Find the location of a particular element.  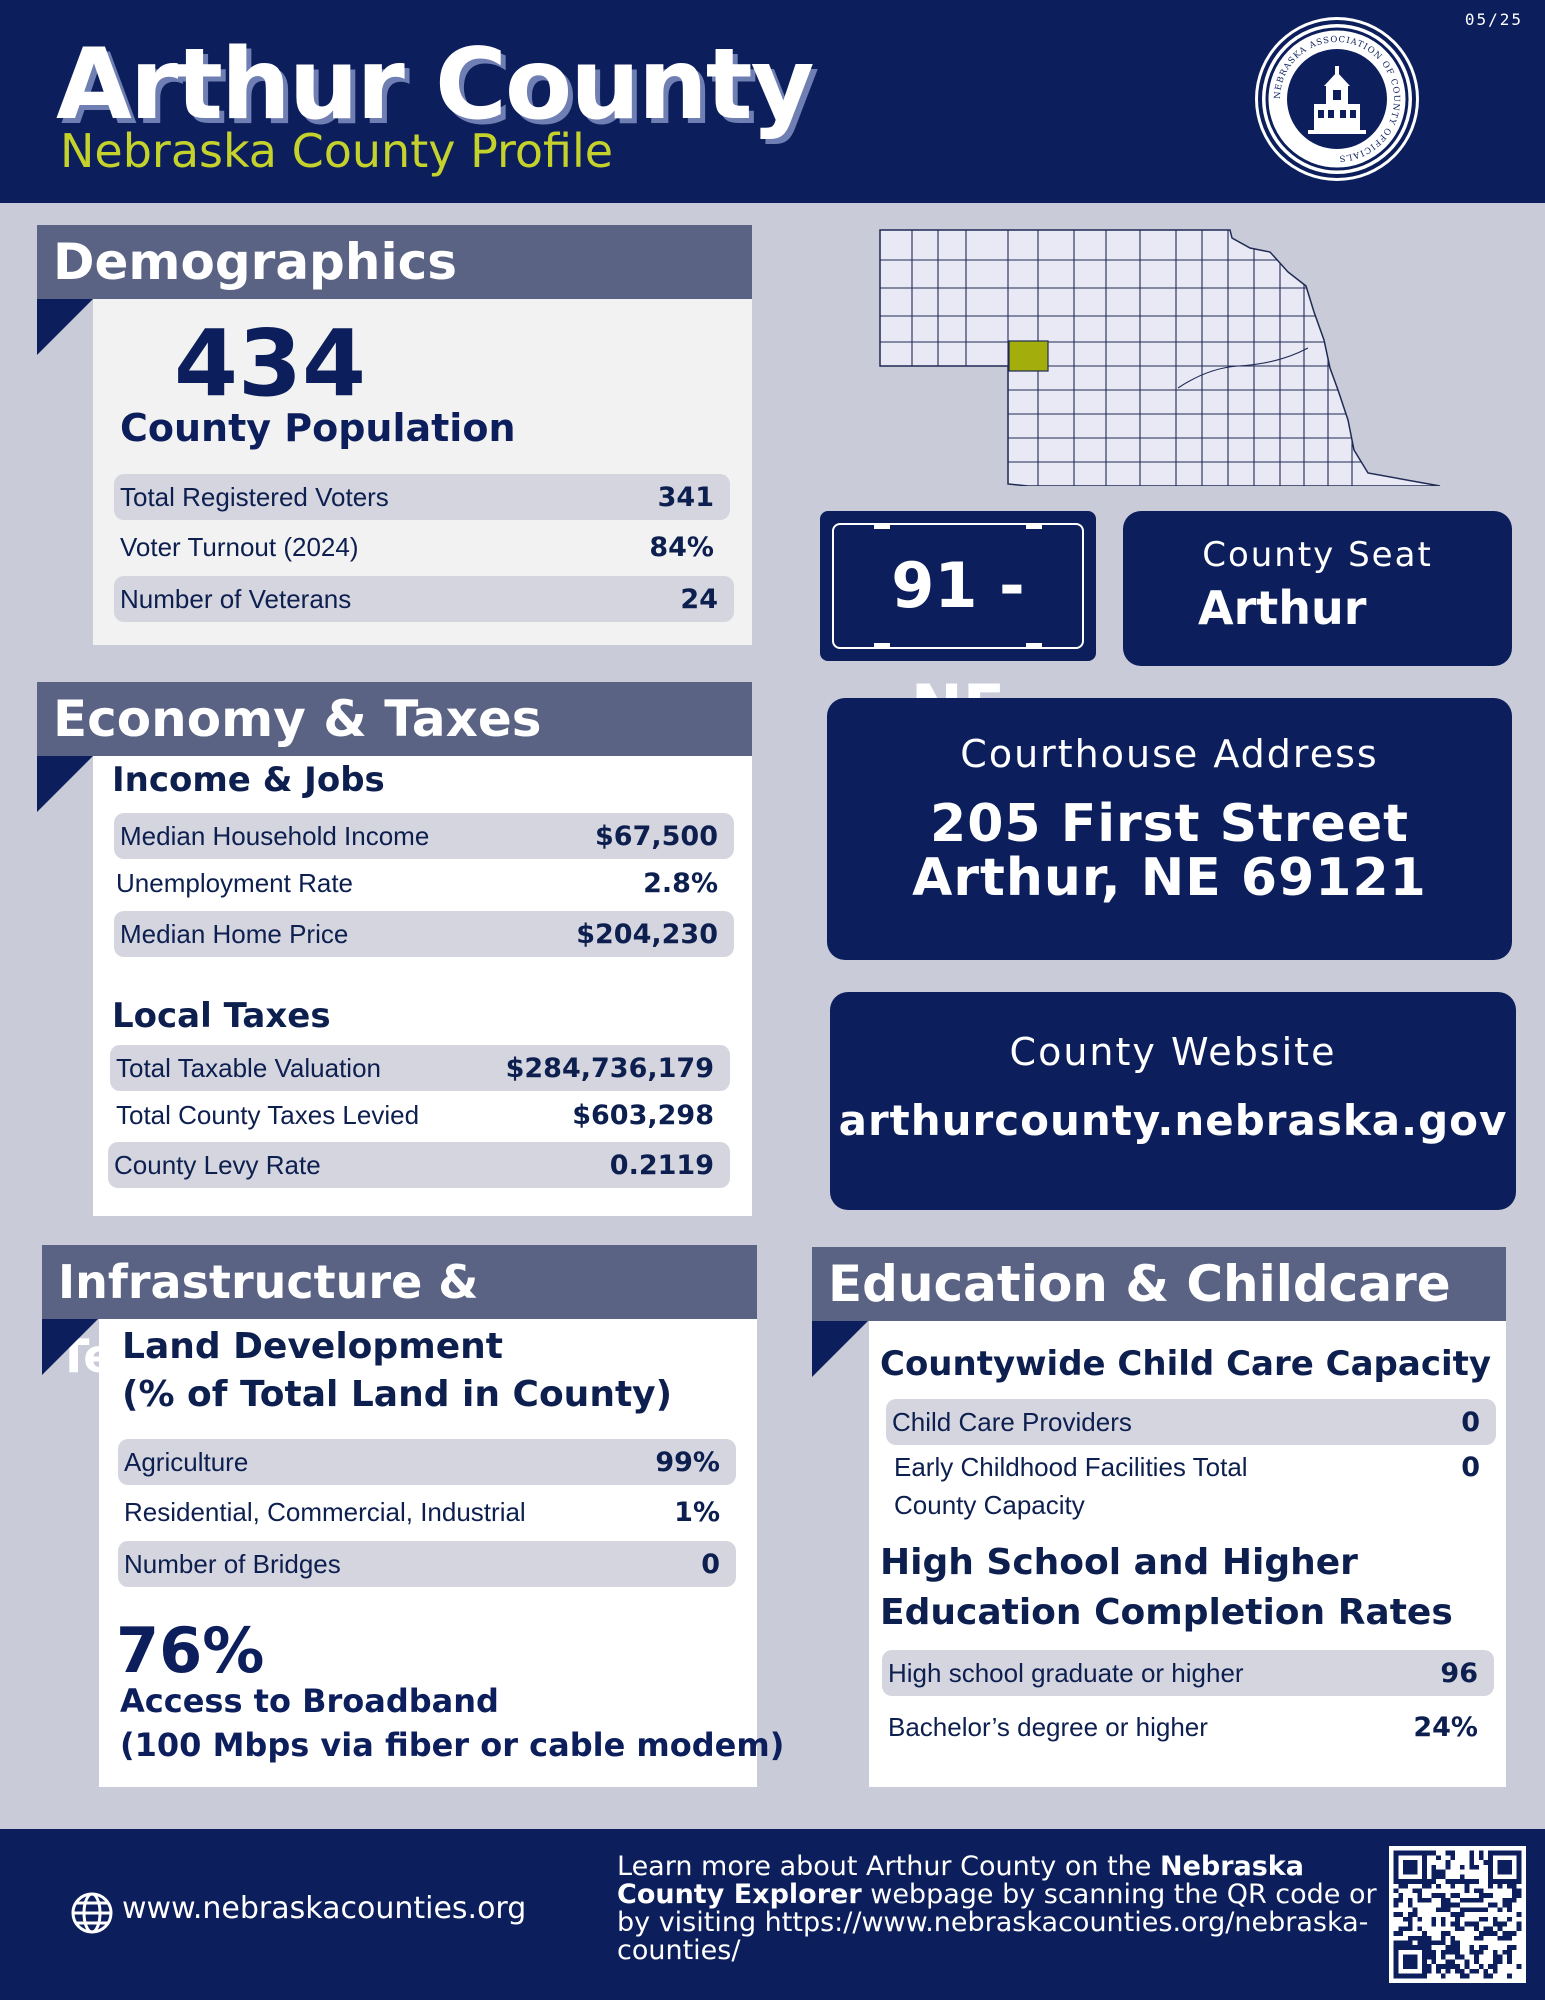

median-home-price-value: $204,230 is located at coordinates (647, 934).